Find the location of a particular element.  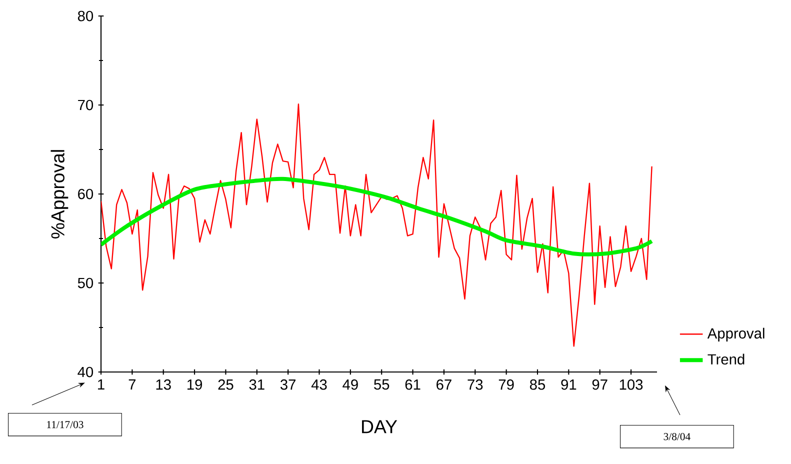

x-tick-label: 91 is located at coordinates (568, 384).